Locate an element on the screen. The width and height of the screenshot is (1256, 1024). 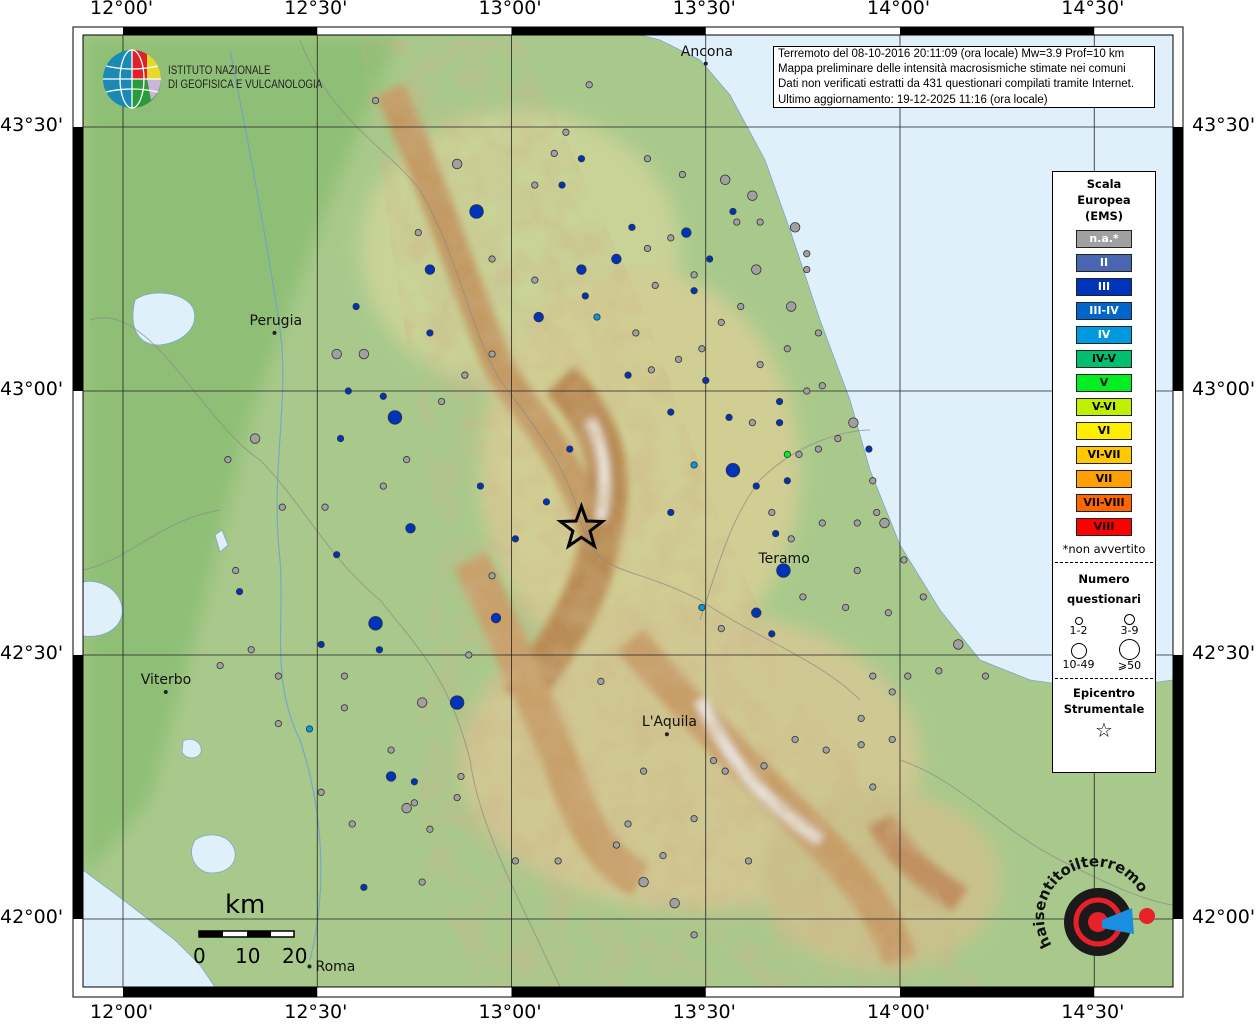
intensity-point-v is located at coordinates (787, 454).